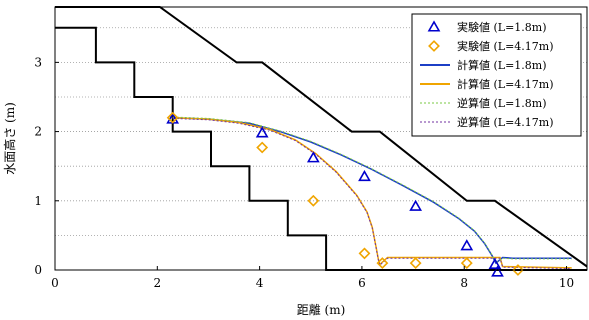  What do you see at coordinates (505, 84) in the screenshot?
I see `legend-label-4: 計算値 (L=4.17m)` at bounding box center [505, 84].